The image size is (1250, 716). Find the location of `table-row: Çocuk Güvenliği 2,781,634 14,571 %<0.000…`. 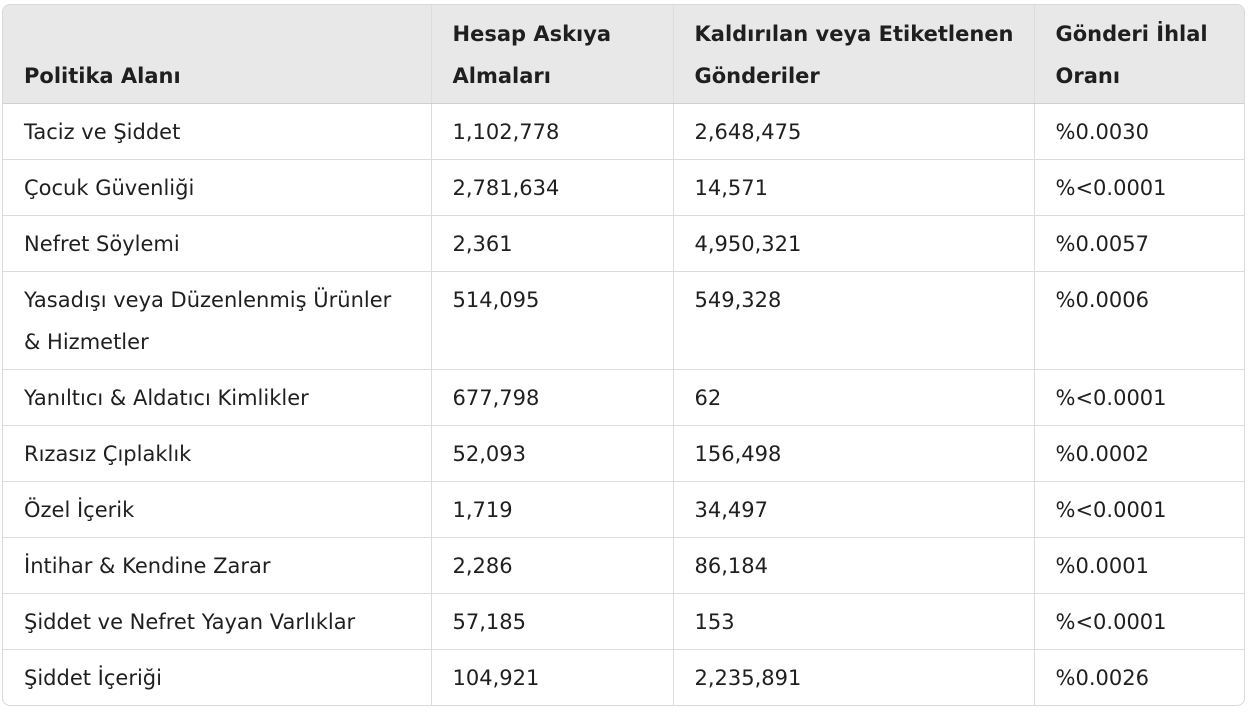

table-row: Çocuk Güvenliği 2,781,634 14,571 %<0.000… is located at coordinates (623, 187).